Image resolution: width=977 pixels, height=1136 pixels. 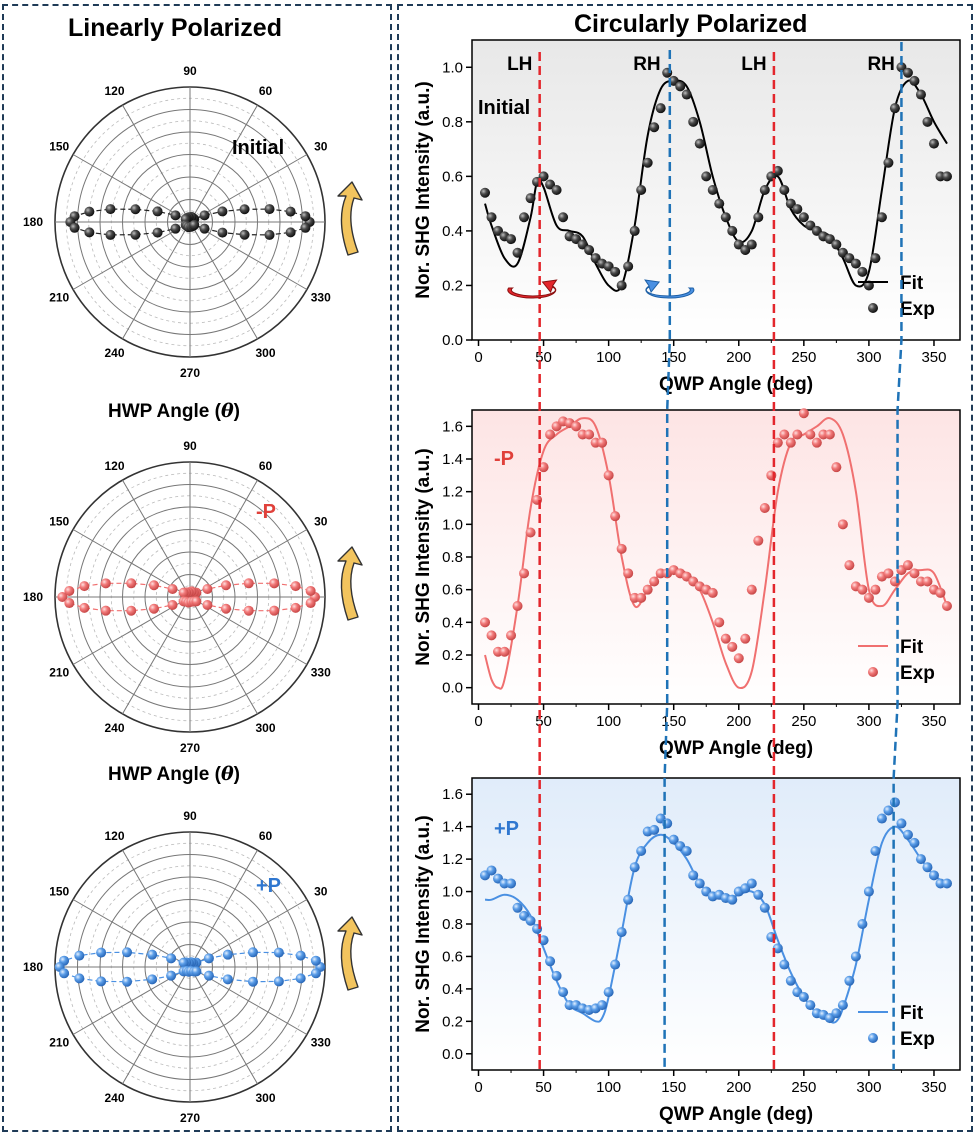 I want to click on x-axis-label: QWP Angle (deg), so click(x=736, y=1114).